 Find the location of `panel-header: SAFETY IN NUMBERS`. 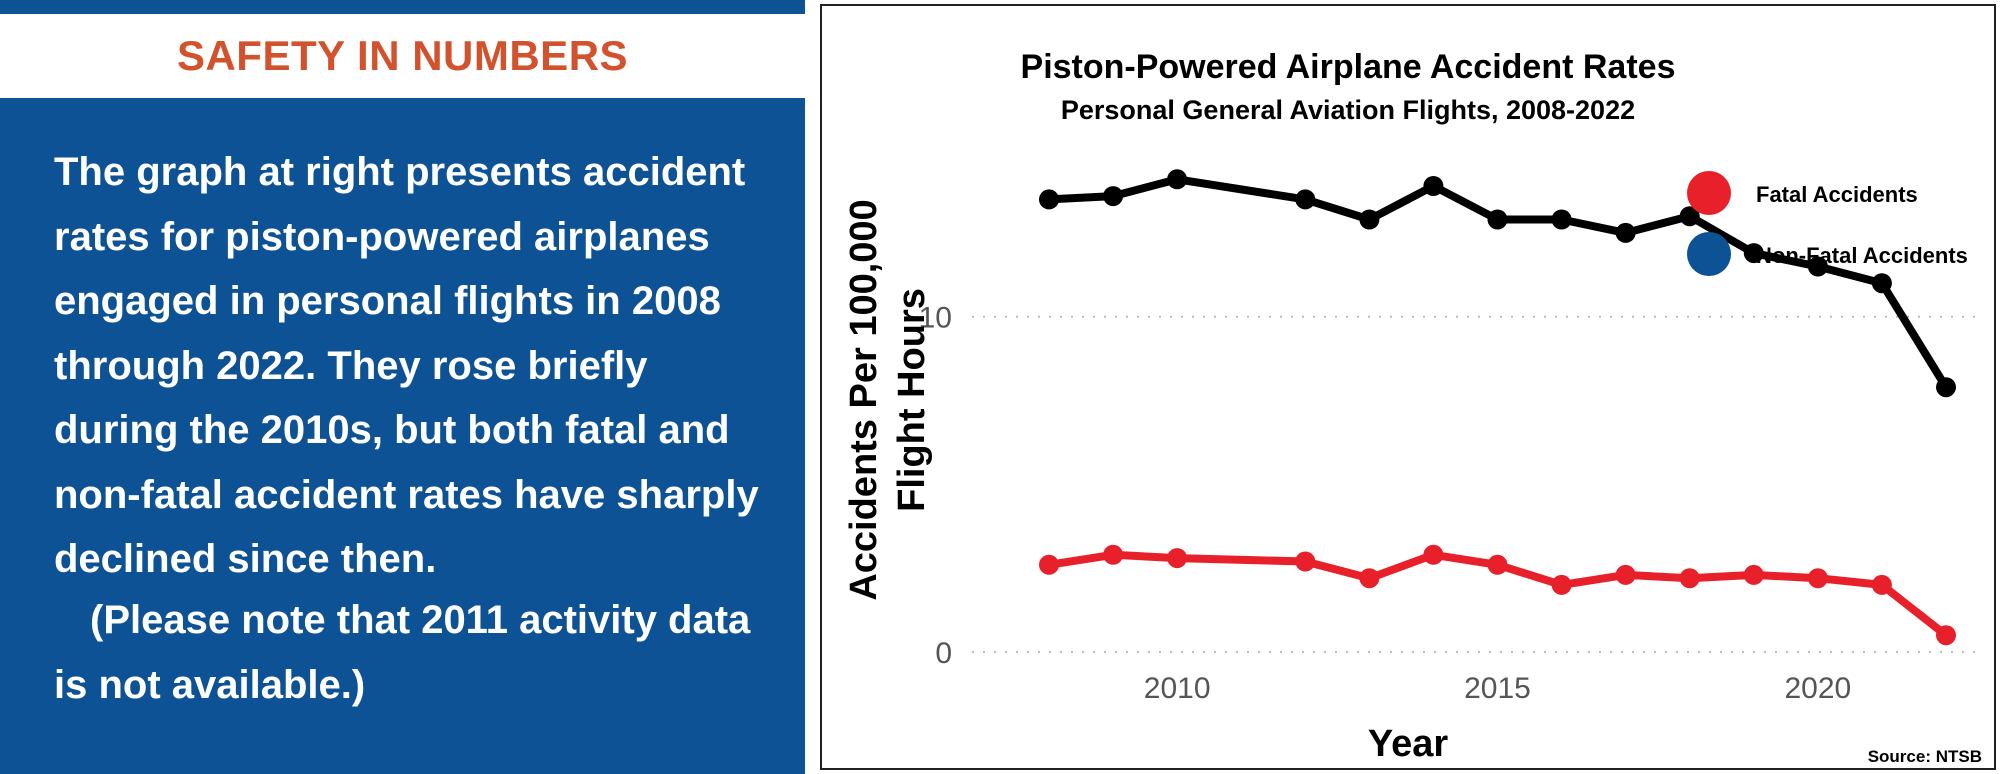

panel-header: SAFETY IN NUMBERS is located at coordinates (402, 56).